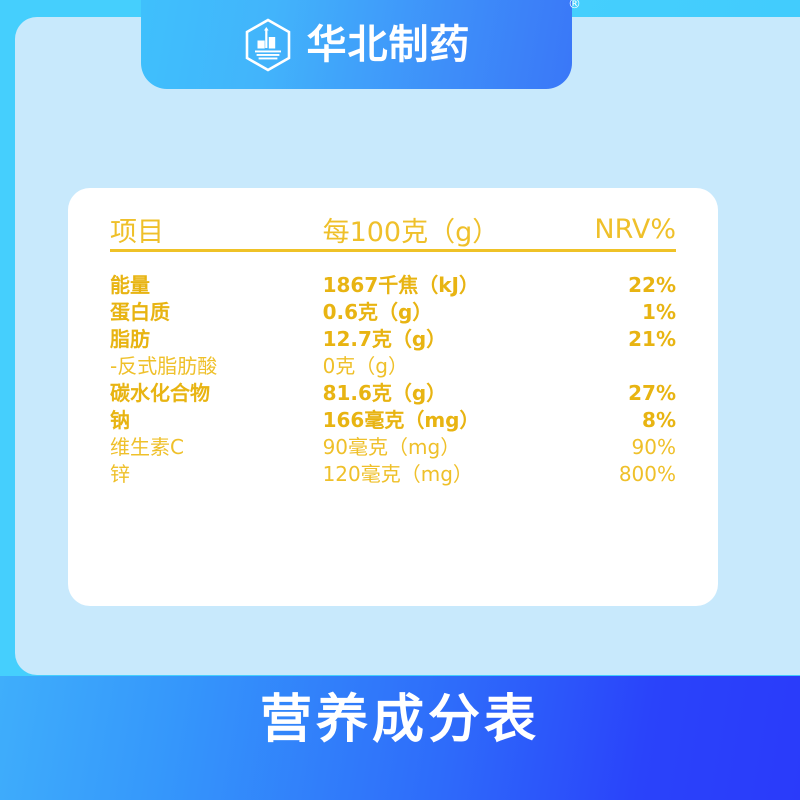  What do you see at coordinates (652, 339) in the screenshot?
I see `cell-nrv: 21%` at bounding box center [652, 339].